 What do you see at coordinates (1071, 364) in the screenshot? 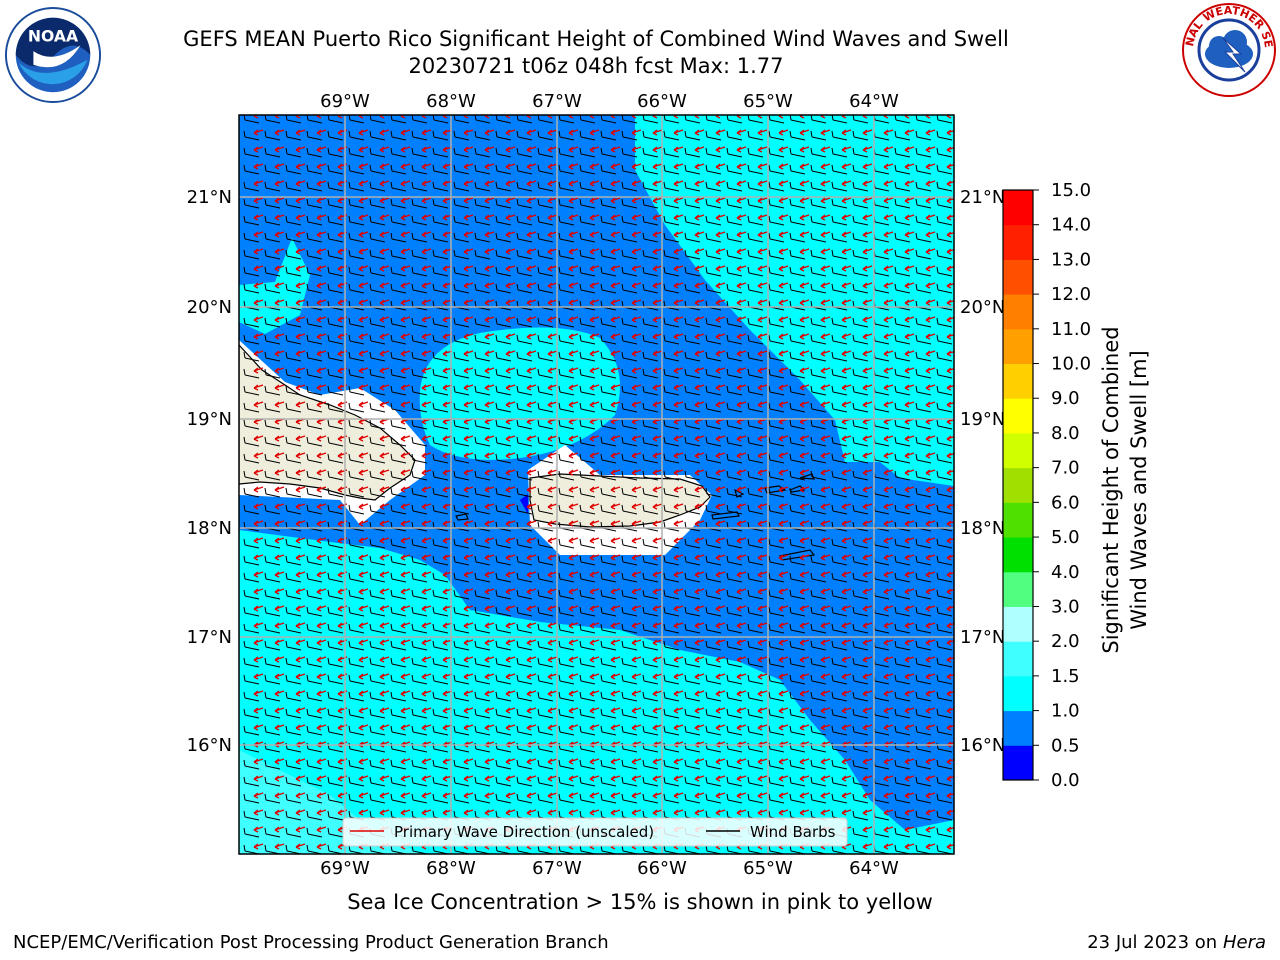
I see `colorbar-tick-label: 10.0` at bounding box center [1071, 364].